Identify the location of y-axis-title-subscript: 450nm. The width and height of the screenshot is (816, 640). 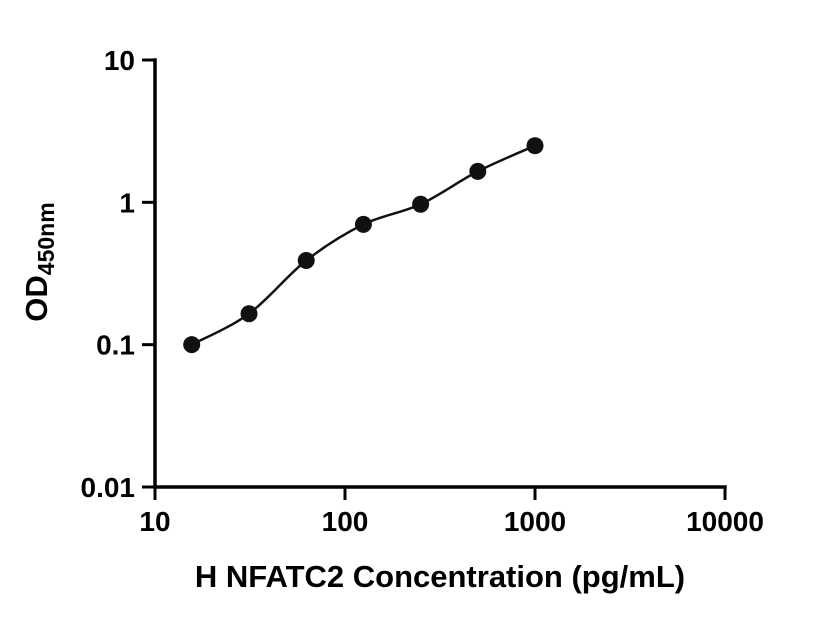
(46, 238).